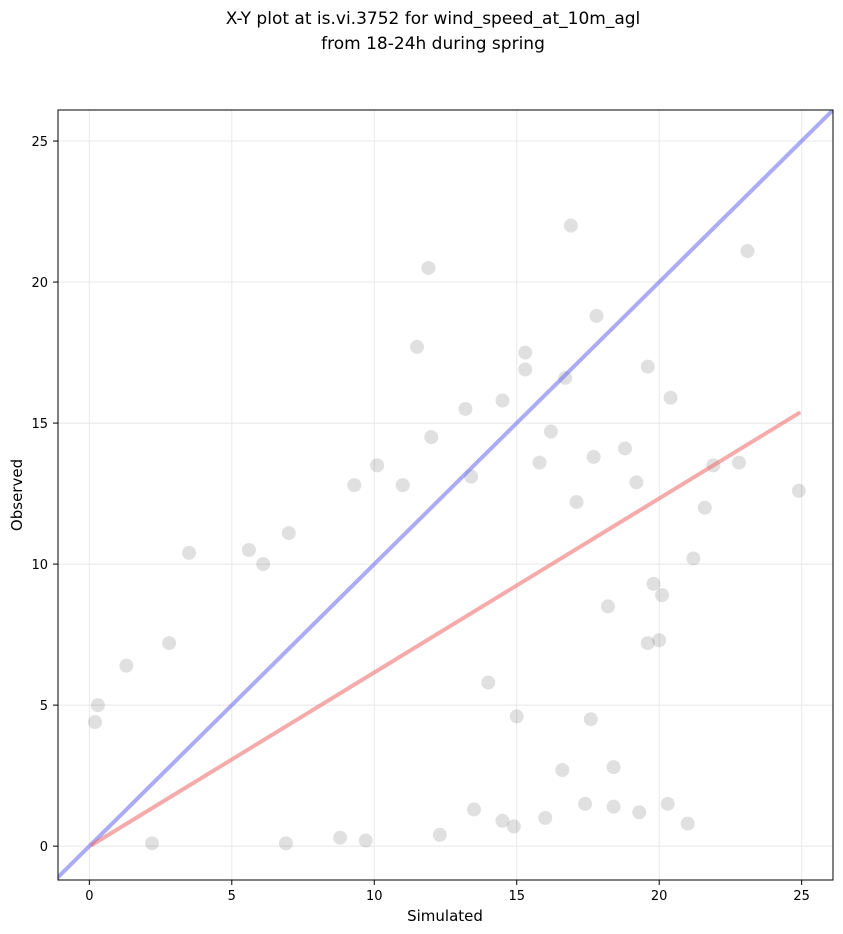 This screenshot has width=843, height=934. I want to click on y-axis-ticks: 0 5 10 15 20 25, so click(44, 495).